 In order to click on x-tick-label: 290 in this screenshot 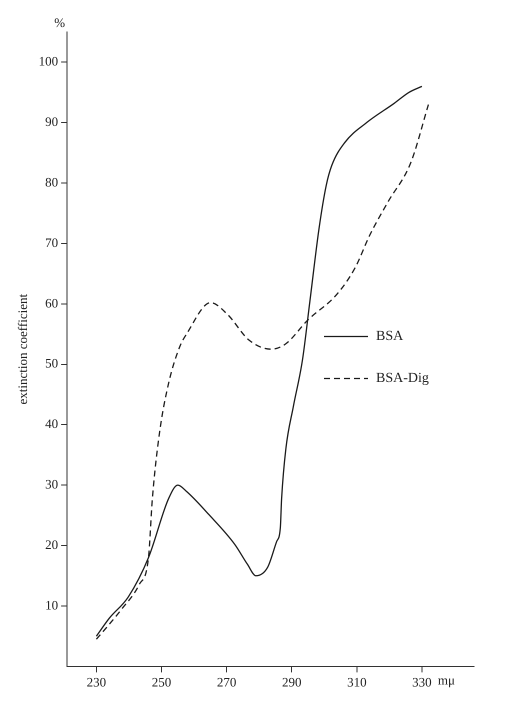, I will do `click(292, 682)`.